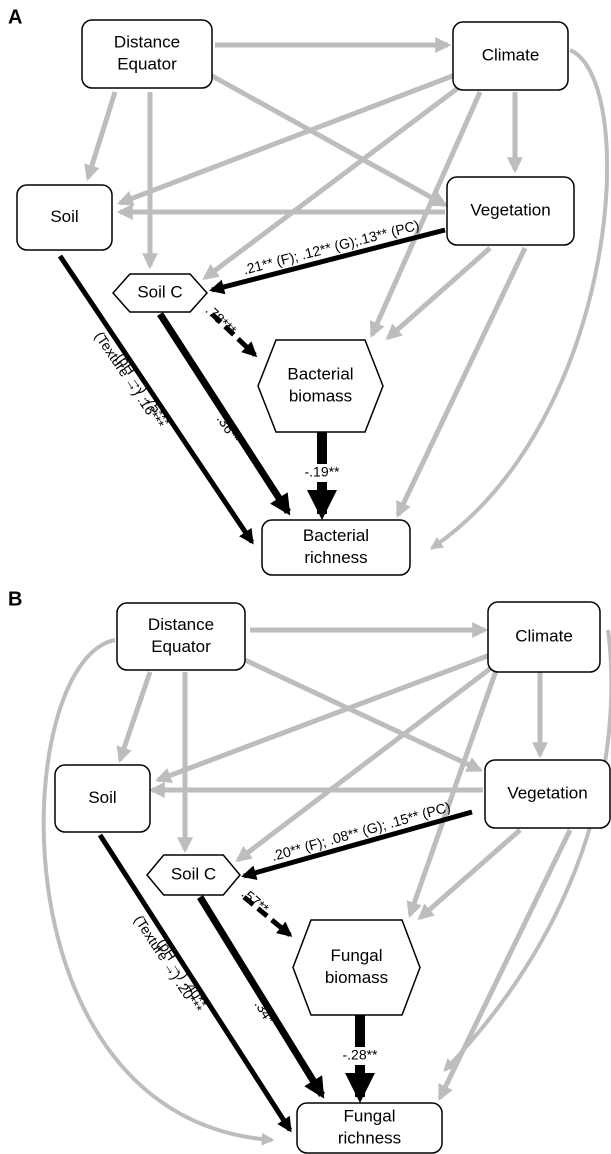 This screenshot has height=1154, width=611. Describe the element at coordinates (168, 964) in the screenshot. I see `path-coefficient: (Texture →) .20***` at that location.